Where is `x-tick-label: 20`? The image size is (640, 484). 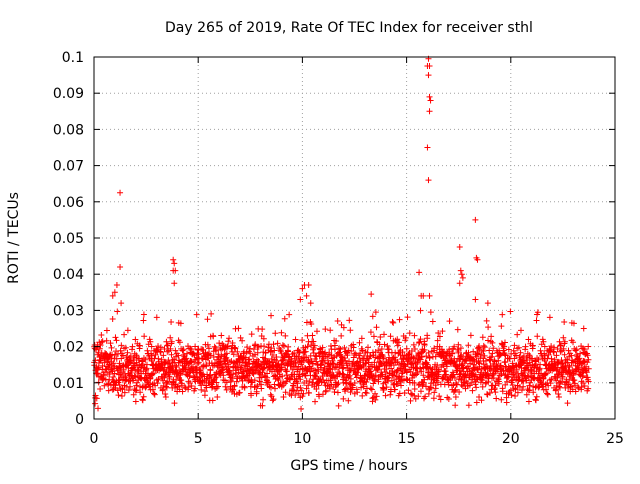 x-tick-label: 20 is located at coordinates (511, 439).